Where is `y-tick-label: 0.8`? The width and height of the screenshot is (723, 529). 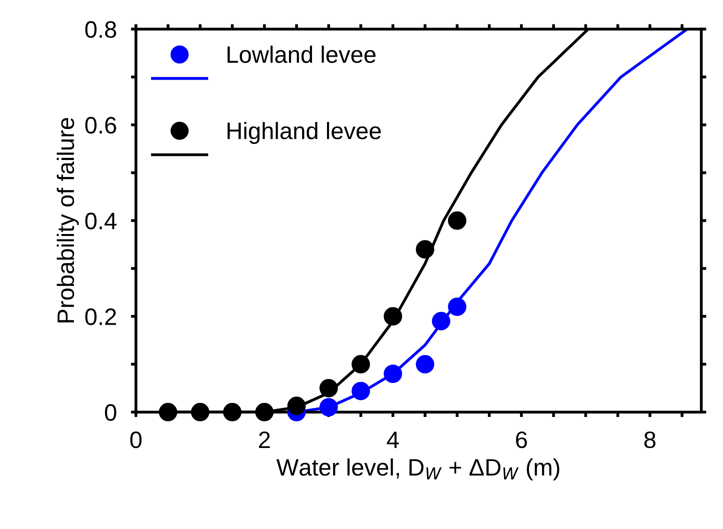
y-tick-label: 0.8 is located at coordinates (100, 29).